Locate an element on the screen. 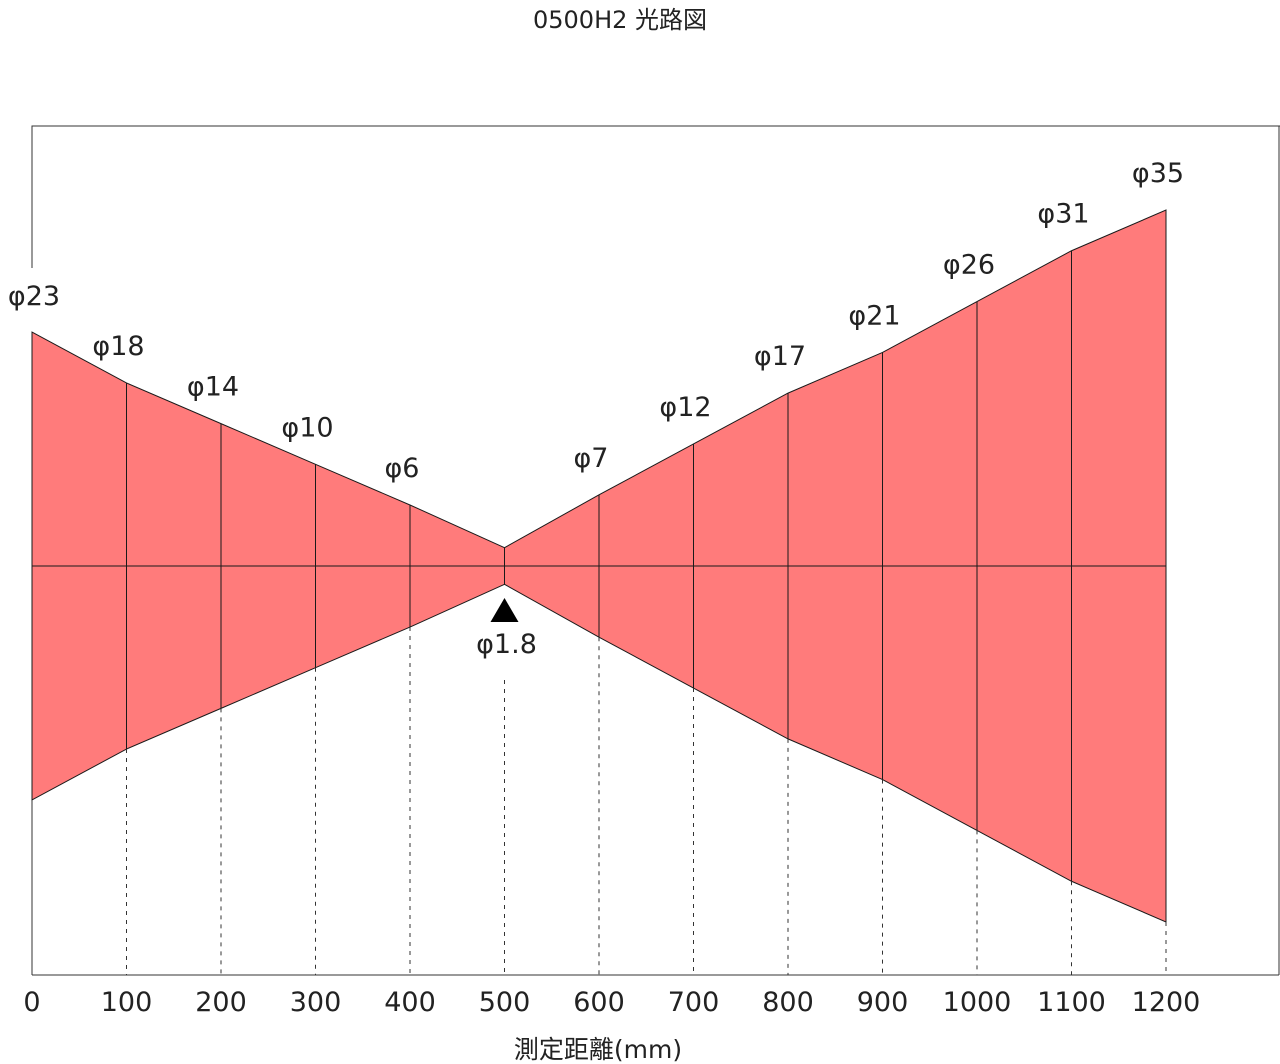 This screenshot has height=1064, width=1280. diameter-label: φ31 is located at coordinates (1063, 214).